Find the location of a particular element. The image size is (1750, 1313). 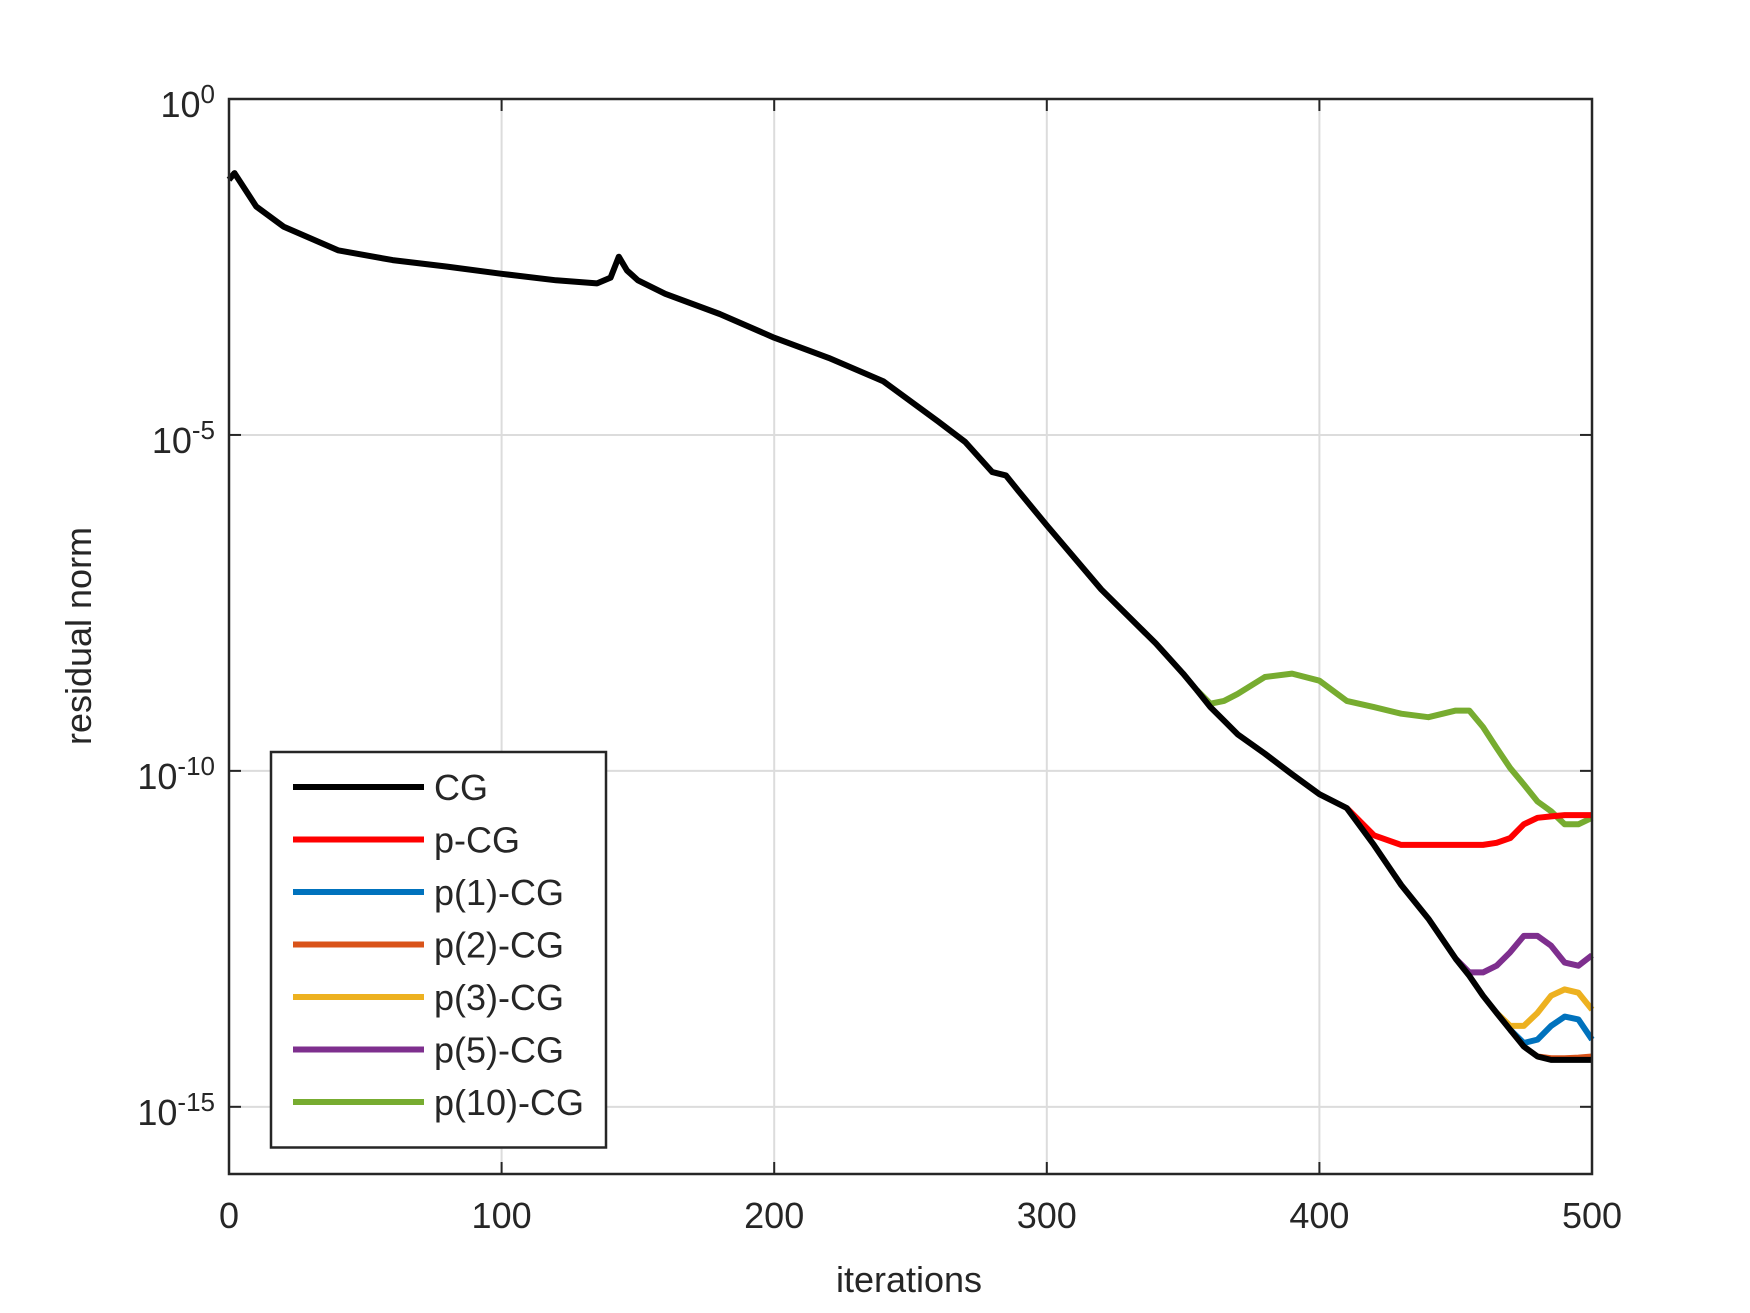

y-tick-label: 10⁻¹⁰ is located at coordinates (176, 774).